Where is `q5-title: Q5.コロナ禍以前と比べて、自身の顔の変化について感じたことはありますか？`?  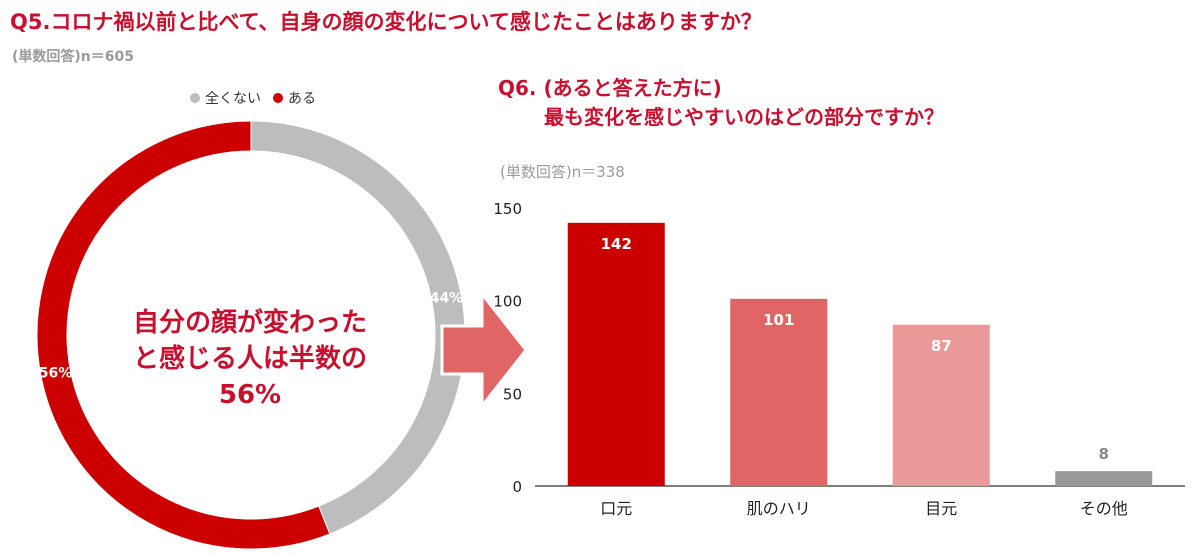
q5-title: Q5.コロナ禍以前と比べて、自身の顔の変化について感じたことはありますか？ is located at coordinates (386, 22).